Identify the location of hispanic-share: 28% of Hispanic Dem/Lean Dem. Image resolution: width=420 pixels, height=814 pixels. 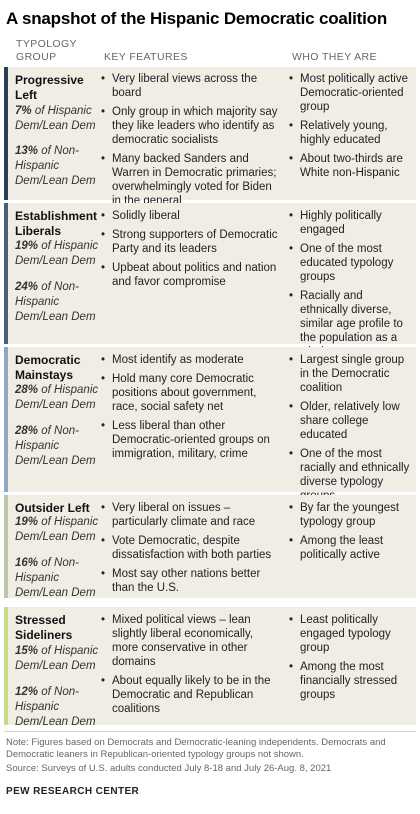
(57, 397).